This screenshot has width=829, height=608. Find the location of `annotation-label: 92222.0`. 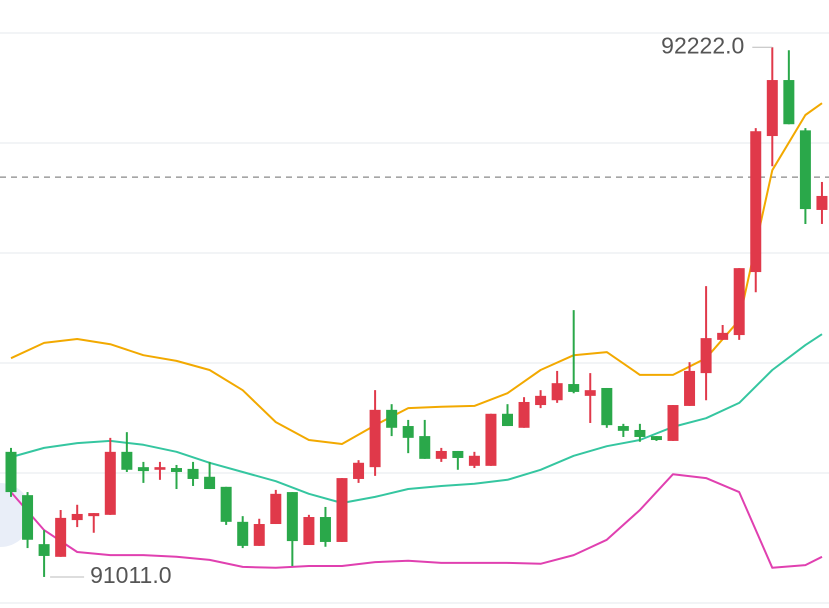

annotation-label: 92222.0 is located at coordinates (702, 45).